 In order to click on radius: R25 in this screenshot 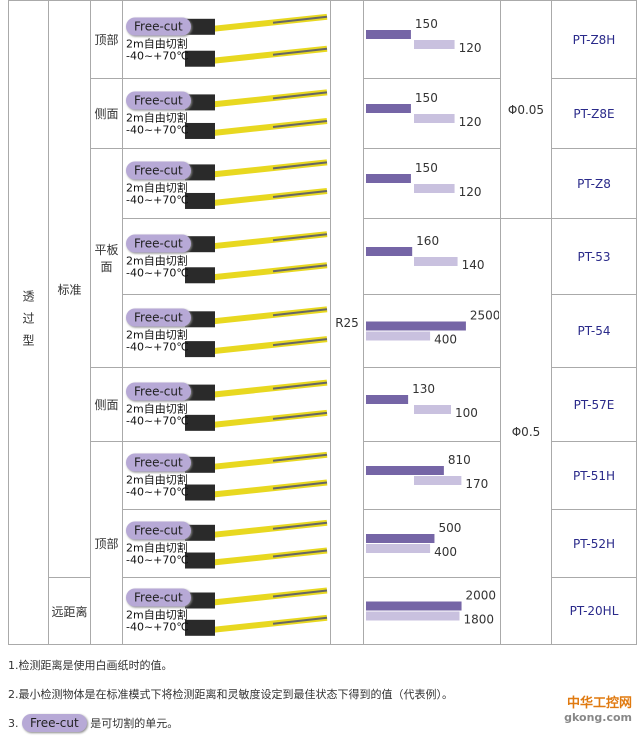, I will do `click(347, 322)`.